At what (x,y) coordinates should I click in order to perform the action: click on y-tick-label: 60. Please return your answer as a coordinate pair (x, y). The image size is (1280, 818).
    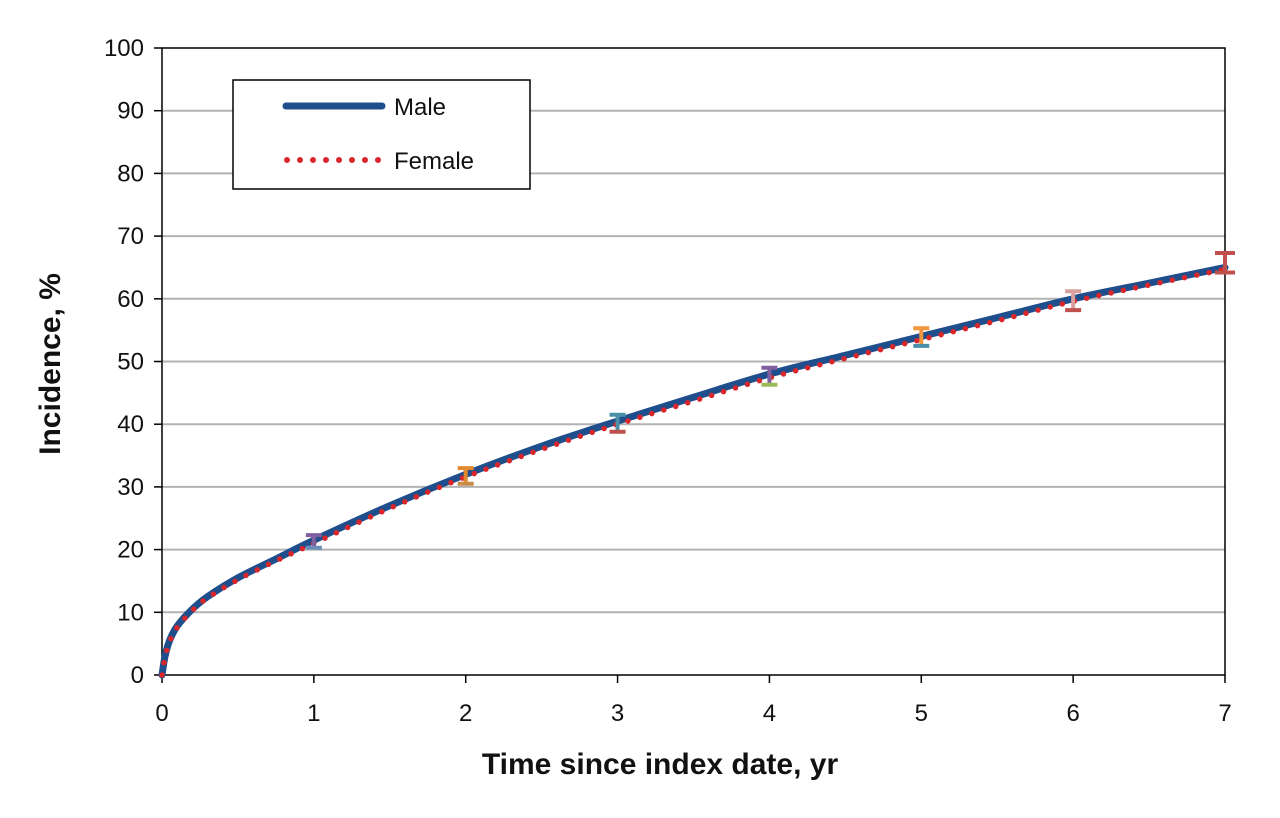
    Looking at the image, I should click on (130, 299).